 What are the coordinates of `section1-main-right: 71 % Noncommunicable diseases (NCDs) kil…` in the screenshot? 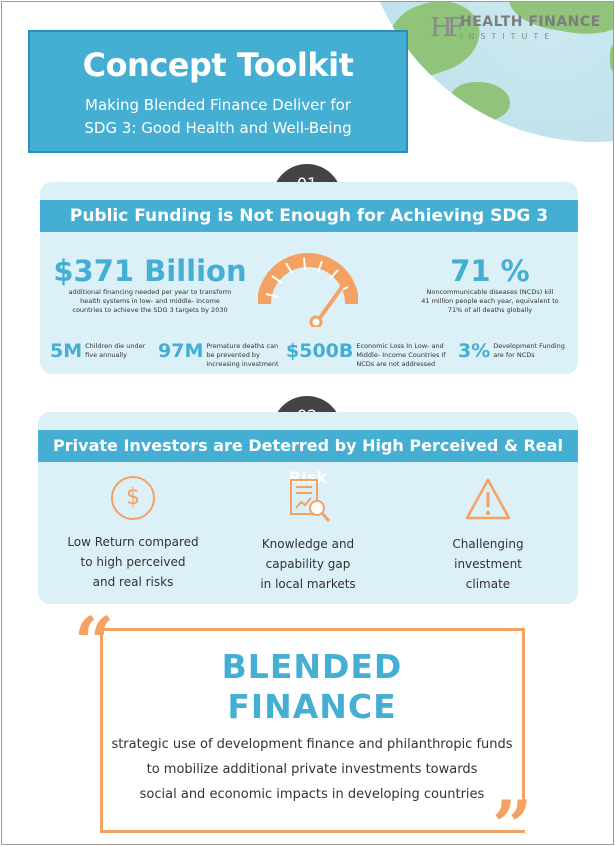 It's located at (490, 284).